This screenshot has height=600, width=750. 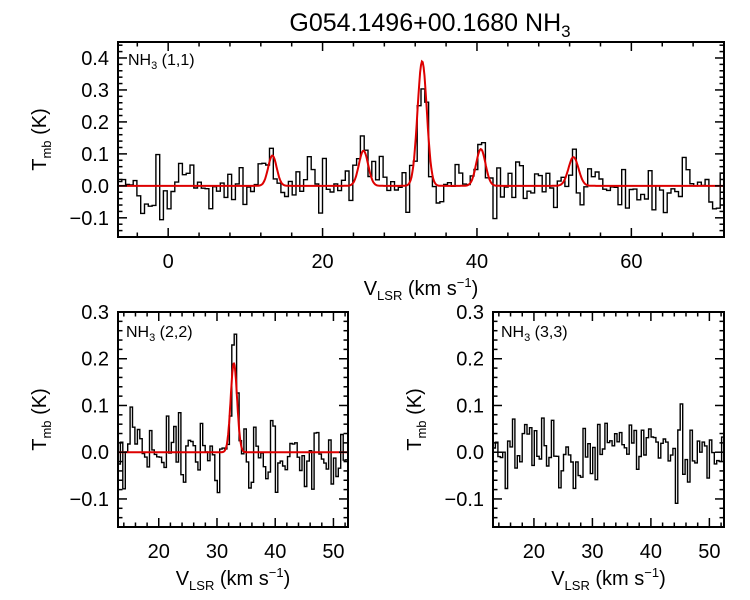 I want to click on panel-label-transition: (1,1), so click(x=175, y=60).